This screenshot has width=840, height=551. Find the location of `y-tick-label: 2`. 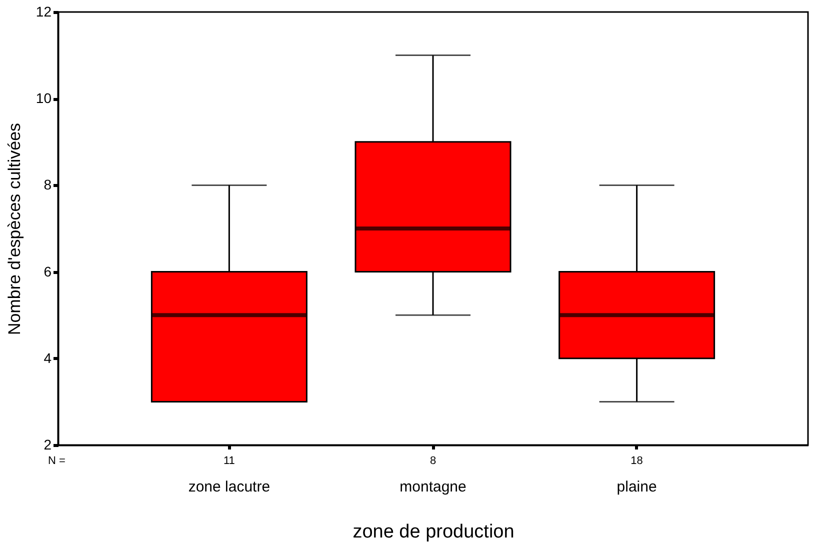

y-tick-label: 2 is located at coordinates (48, 444).